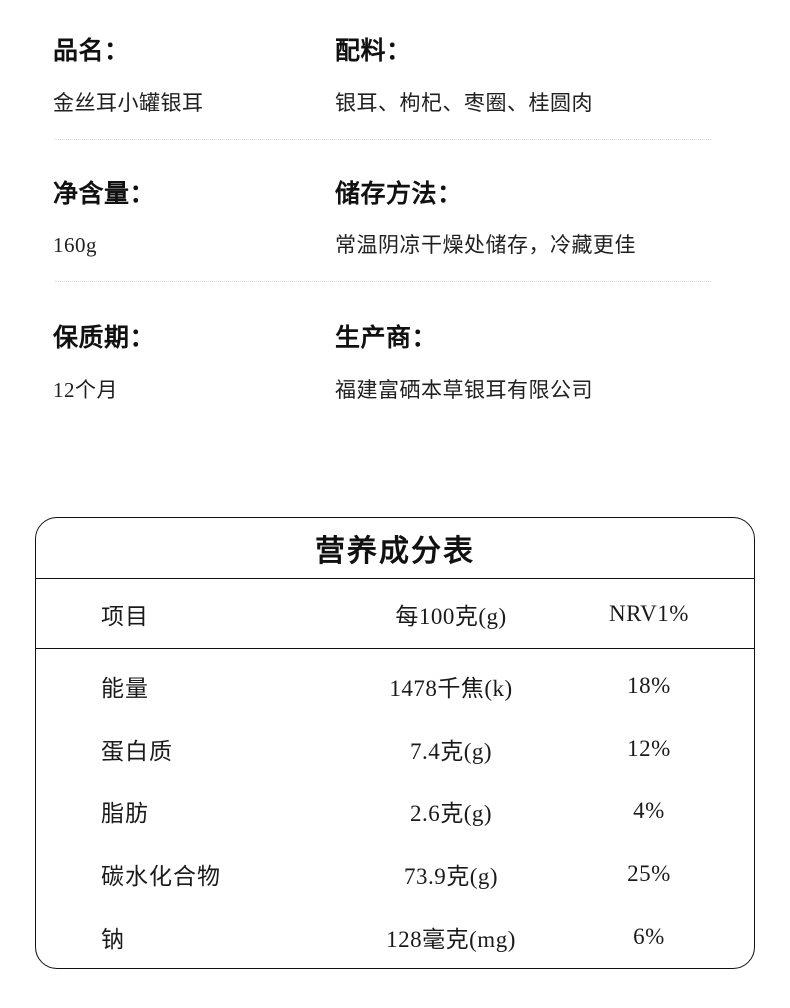 The image size is (790, 1008). What do you see at coordinates (125, 616) in the screenshot?
I see `column-header-item: 项目` at bounding box center [125, 616].